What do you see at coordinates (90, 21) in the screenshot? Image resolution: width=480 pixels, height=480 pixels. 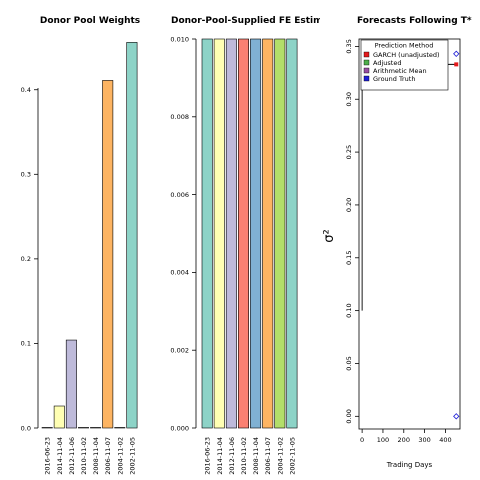 I see `panel1-title: Donor Pool Weights` at bounding box center [90, 21].